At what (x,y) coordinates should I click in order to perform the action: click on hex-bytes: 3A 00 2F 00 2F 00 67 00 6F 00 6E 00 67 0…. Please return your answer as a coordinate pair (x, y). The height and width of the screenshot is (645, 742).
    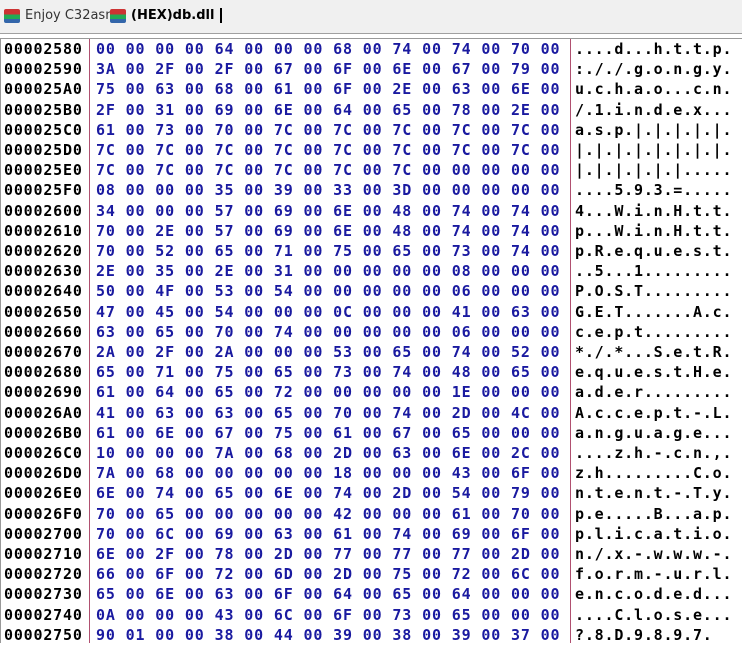
    Looking at the image, I should click on (328, 69).